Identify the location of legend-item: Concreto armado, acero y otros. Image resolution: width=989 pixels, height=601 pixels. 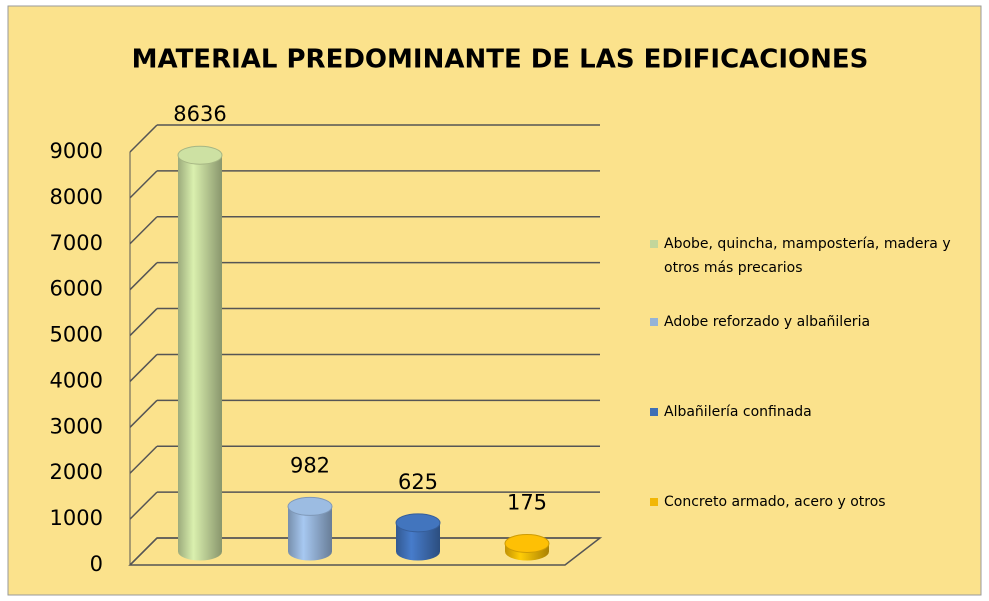
(815, 502).